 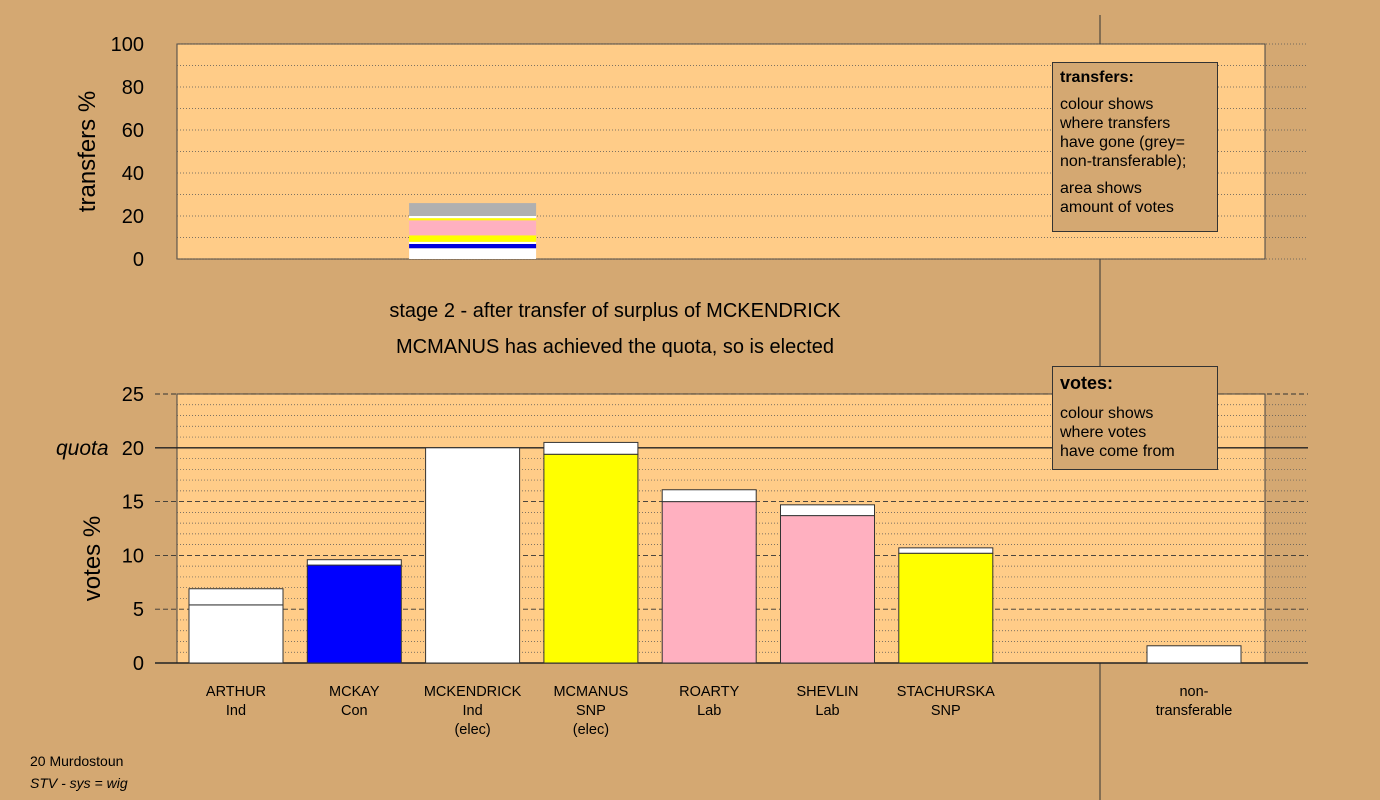 What do you see at coordinates (1117, 207) in the screenshot?
I see `transfers-legend-line: amount of votes` at bounding box center [1117, 207].